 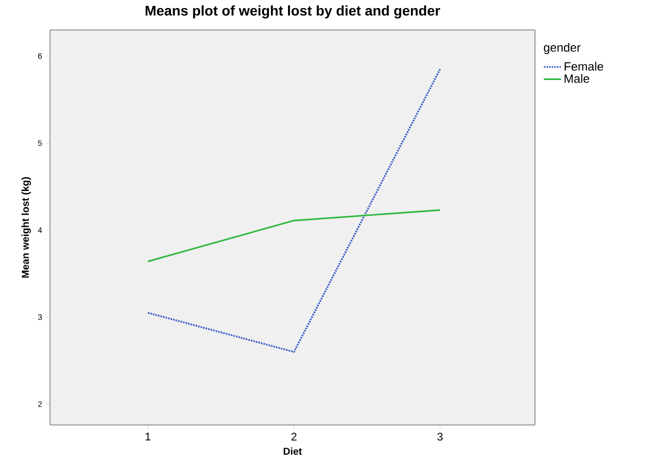 What do you see at coordinates (584, 66) in the screenshot?
I see `legend-label: Female` at bounding box center [584, 66].